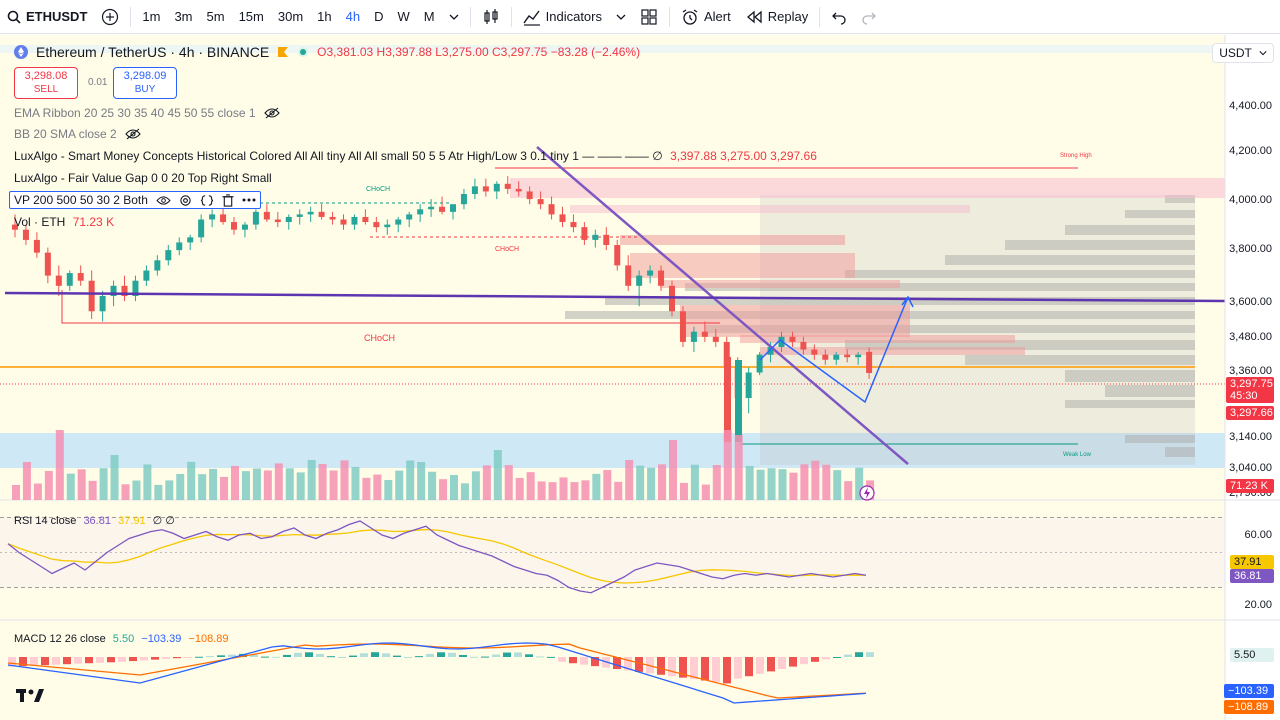  What do you see at coordinates (429, 16) in the screenshot?
I see `timeframe-m: M` at bounding box center [429, 16].